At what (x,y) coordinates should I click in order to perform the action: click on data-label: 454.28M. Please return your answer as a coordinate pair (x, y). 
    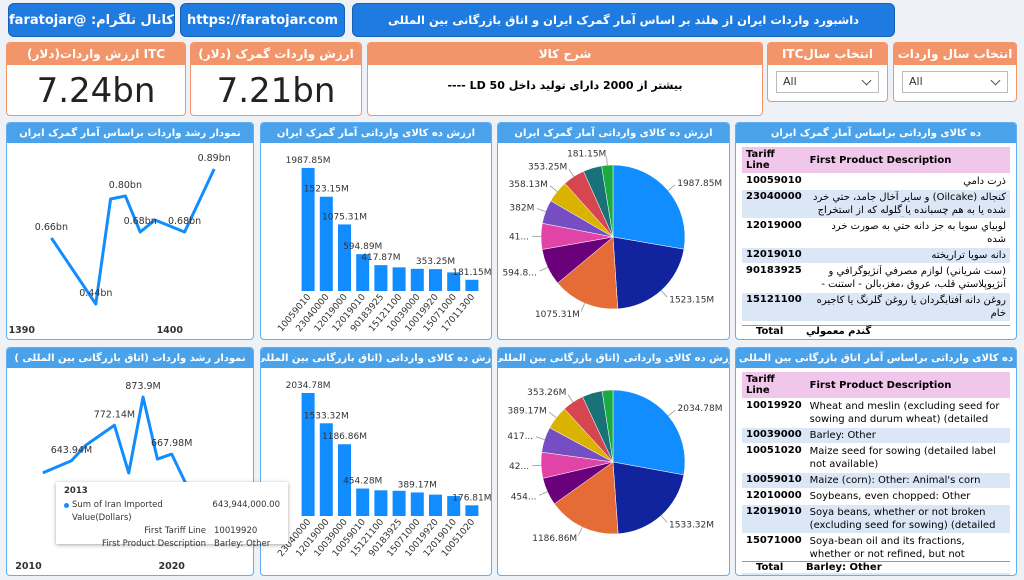
    Looking at the image, I should click on (362, 482).